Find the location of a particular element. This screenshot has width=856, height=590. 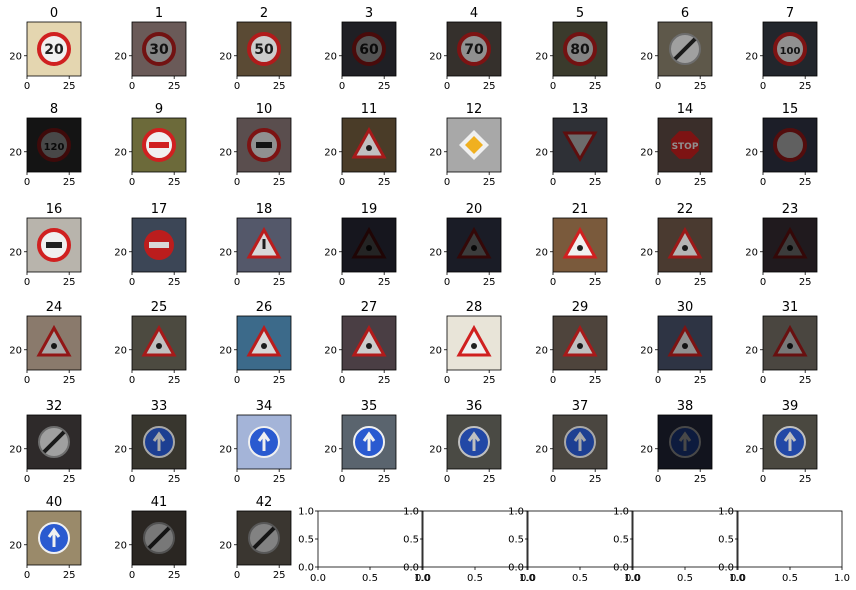

subplot-title: 42 is located at coordinates (264, 502).